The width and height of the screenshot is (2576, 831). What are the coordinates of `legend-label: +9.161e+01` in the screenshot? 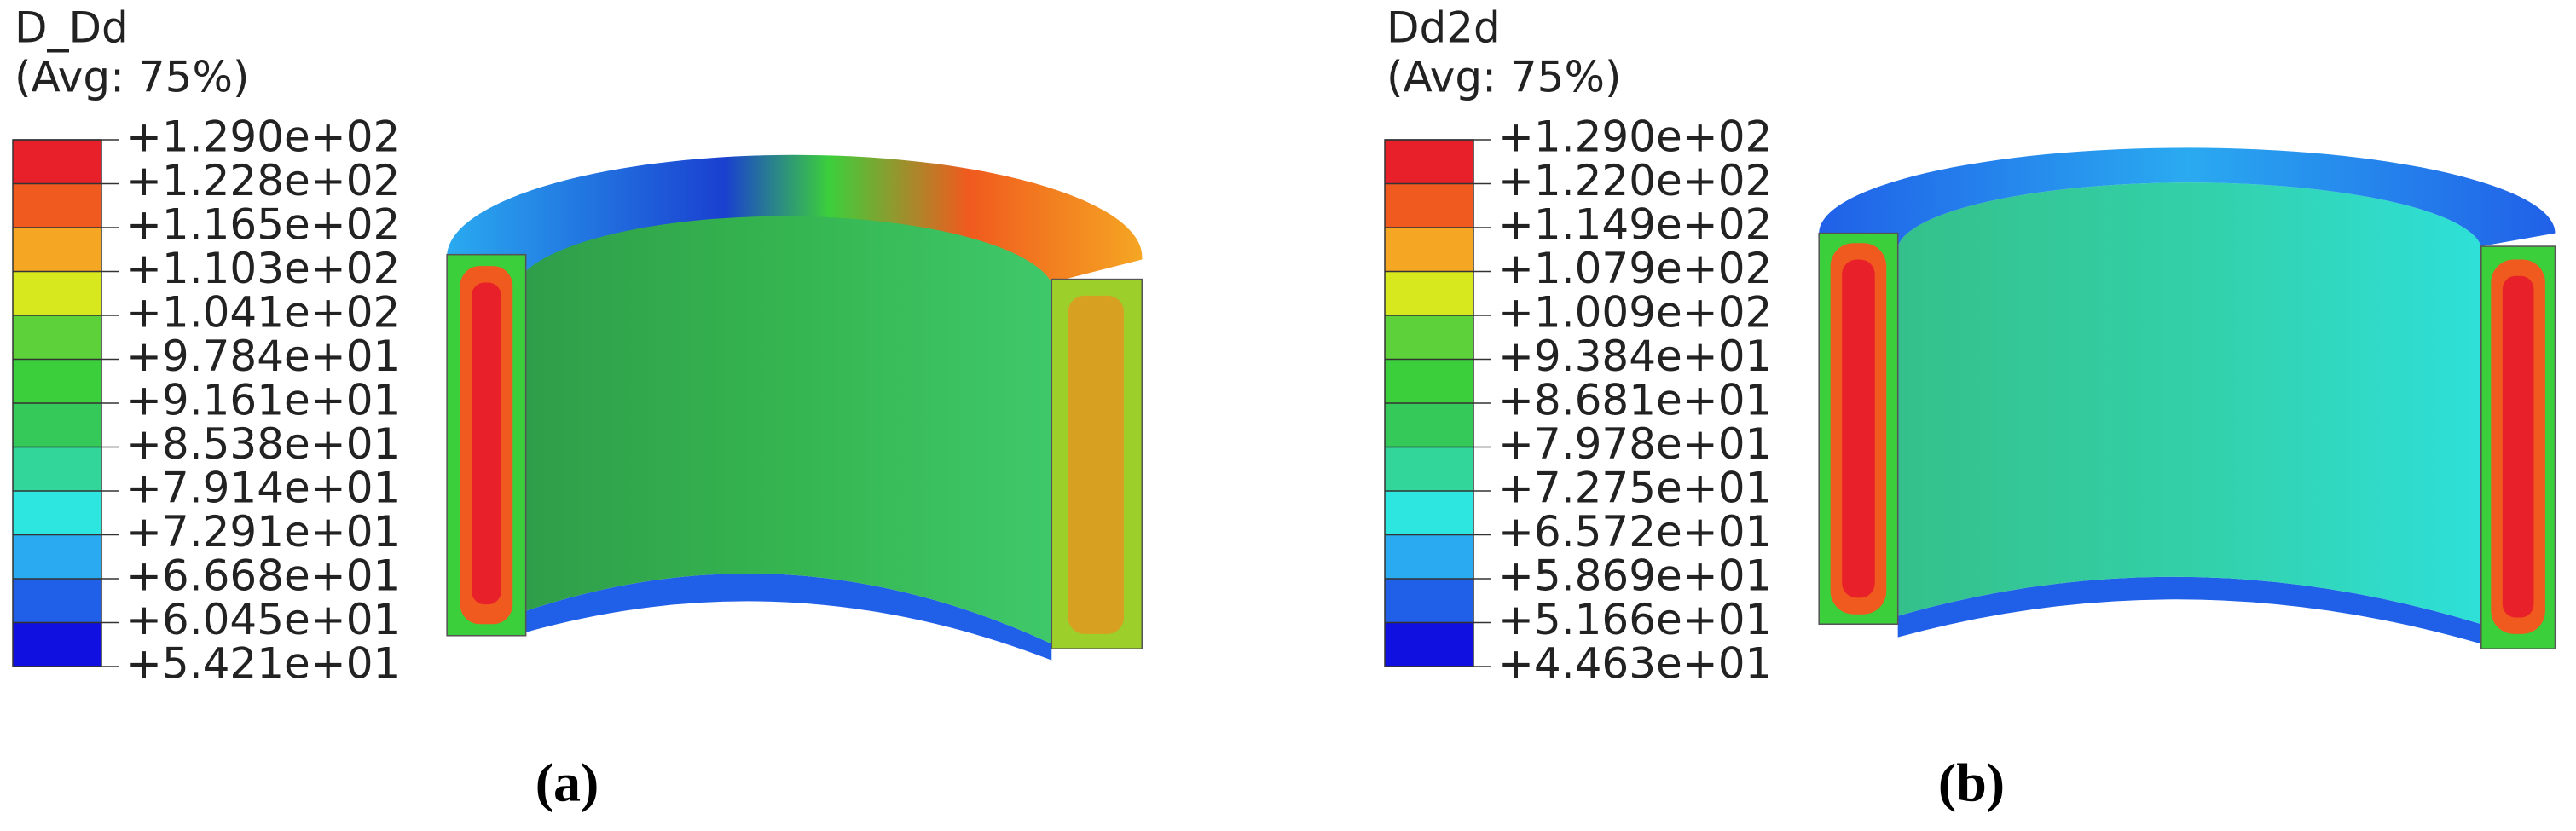 It's located at (263, 400).